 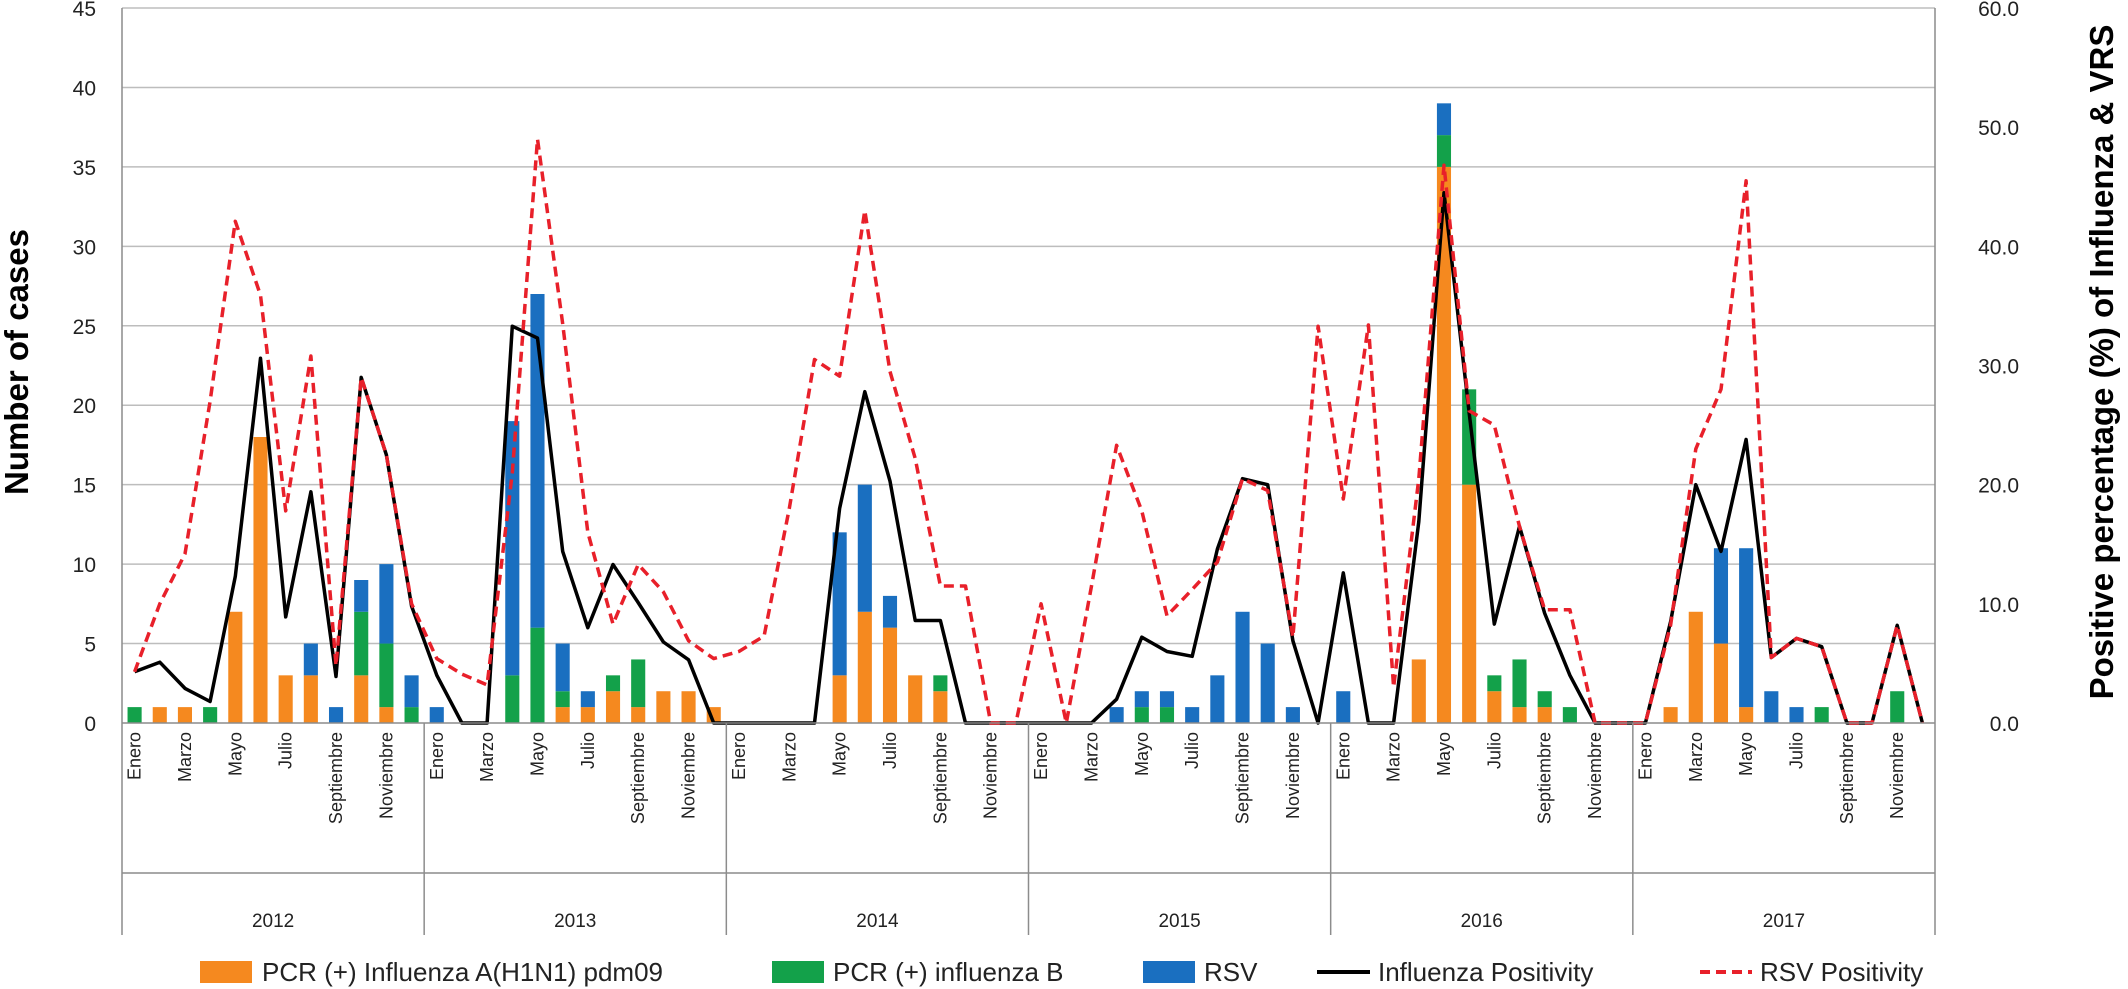 What do you see at coordinates (1998, 367) in the screenshot?
I see `y2-tick-label: 30.0` at bounding box center [1998, 367].